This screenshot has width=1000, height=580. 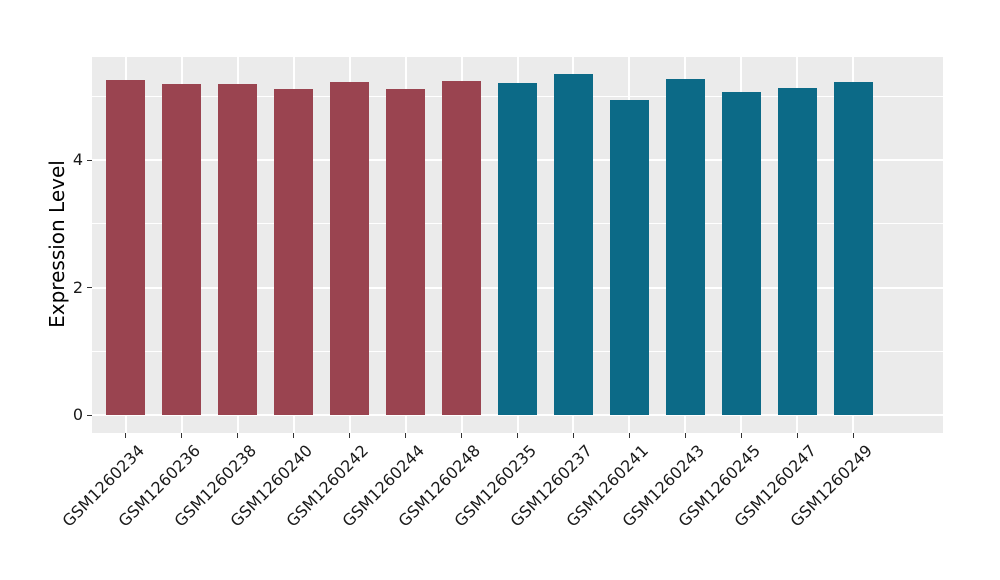 I want to click on bar-GSM1260249, so click(x=853, y=248).